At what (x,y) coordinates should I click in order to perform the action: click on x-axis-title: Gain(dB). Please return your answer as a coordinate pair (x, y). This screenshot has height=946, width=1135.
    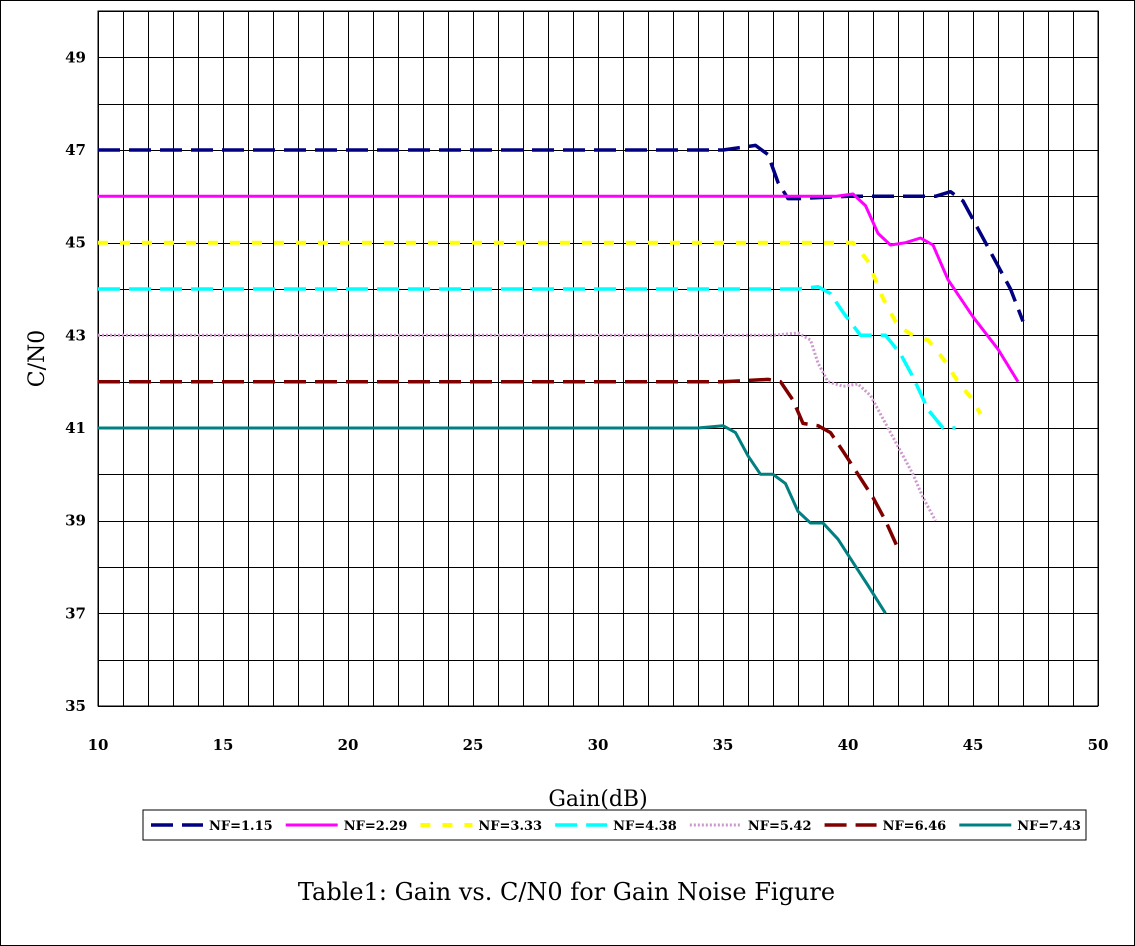
    Looking at the image, I should click on (597, 799).